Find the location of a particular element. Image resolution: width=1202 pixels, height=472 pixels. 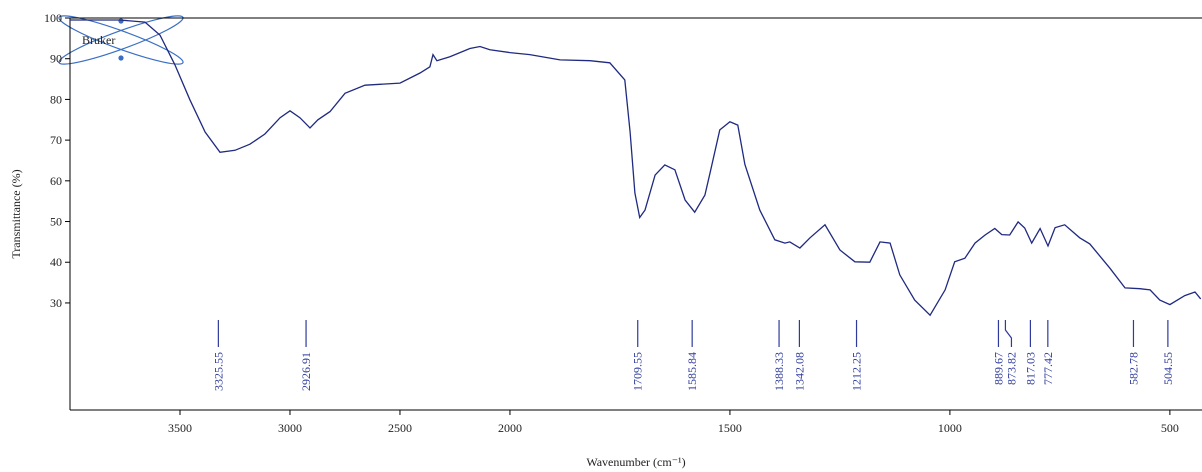

peak-label: 1585.84 is located at coordinates (692, 371).